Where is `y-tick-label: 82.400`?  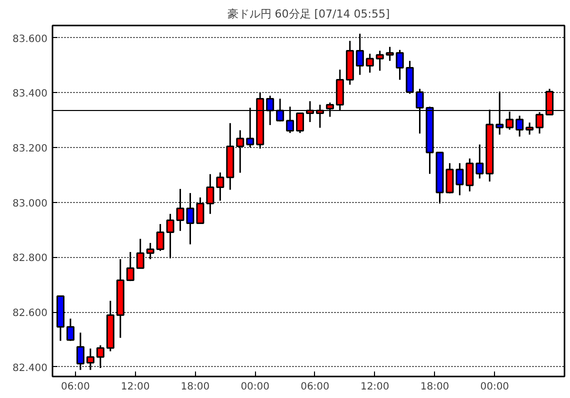
y-tick-label: 82.400 is located at coordinates (30, 368).